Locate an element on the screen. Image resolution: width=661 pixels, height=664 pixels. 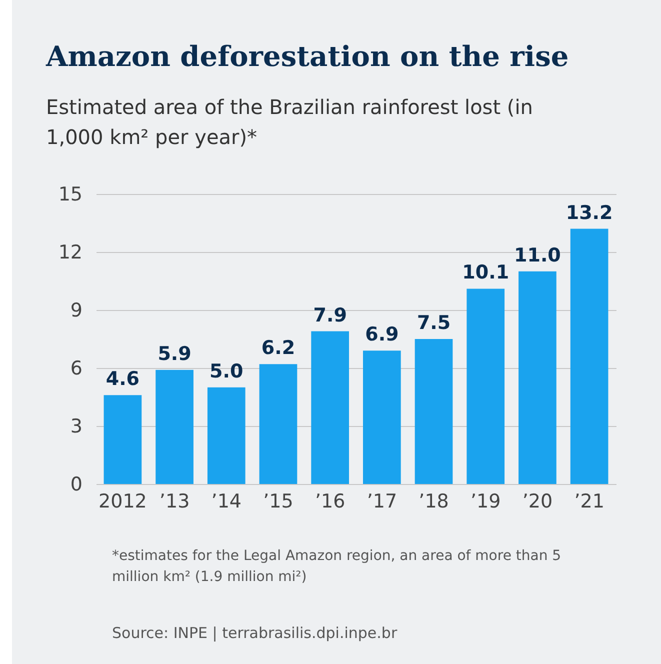
data-label: 13.2 is located at coordinates (589, 213).